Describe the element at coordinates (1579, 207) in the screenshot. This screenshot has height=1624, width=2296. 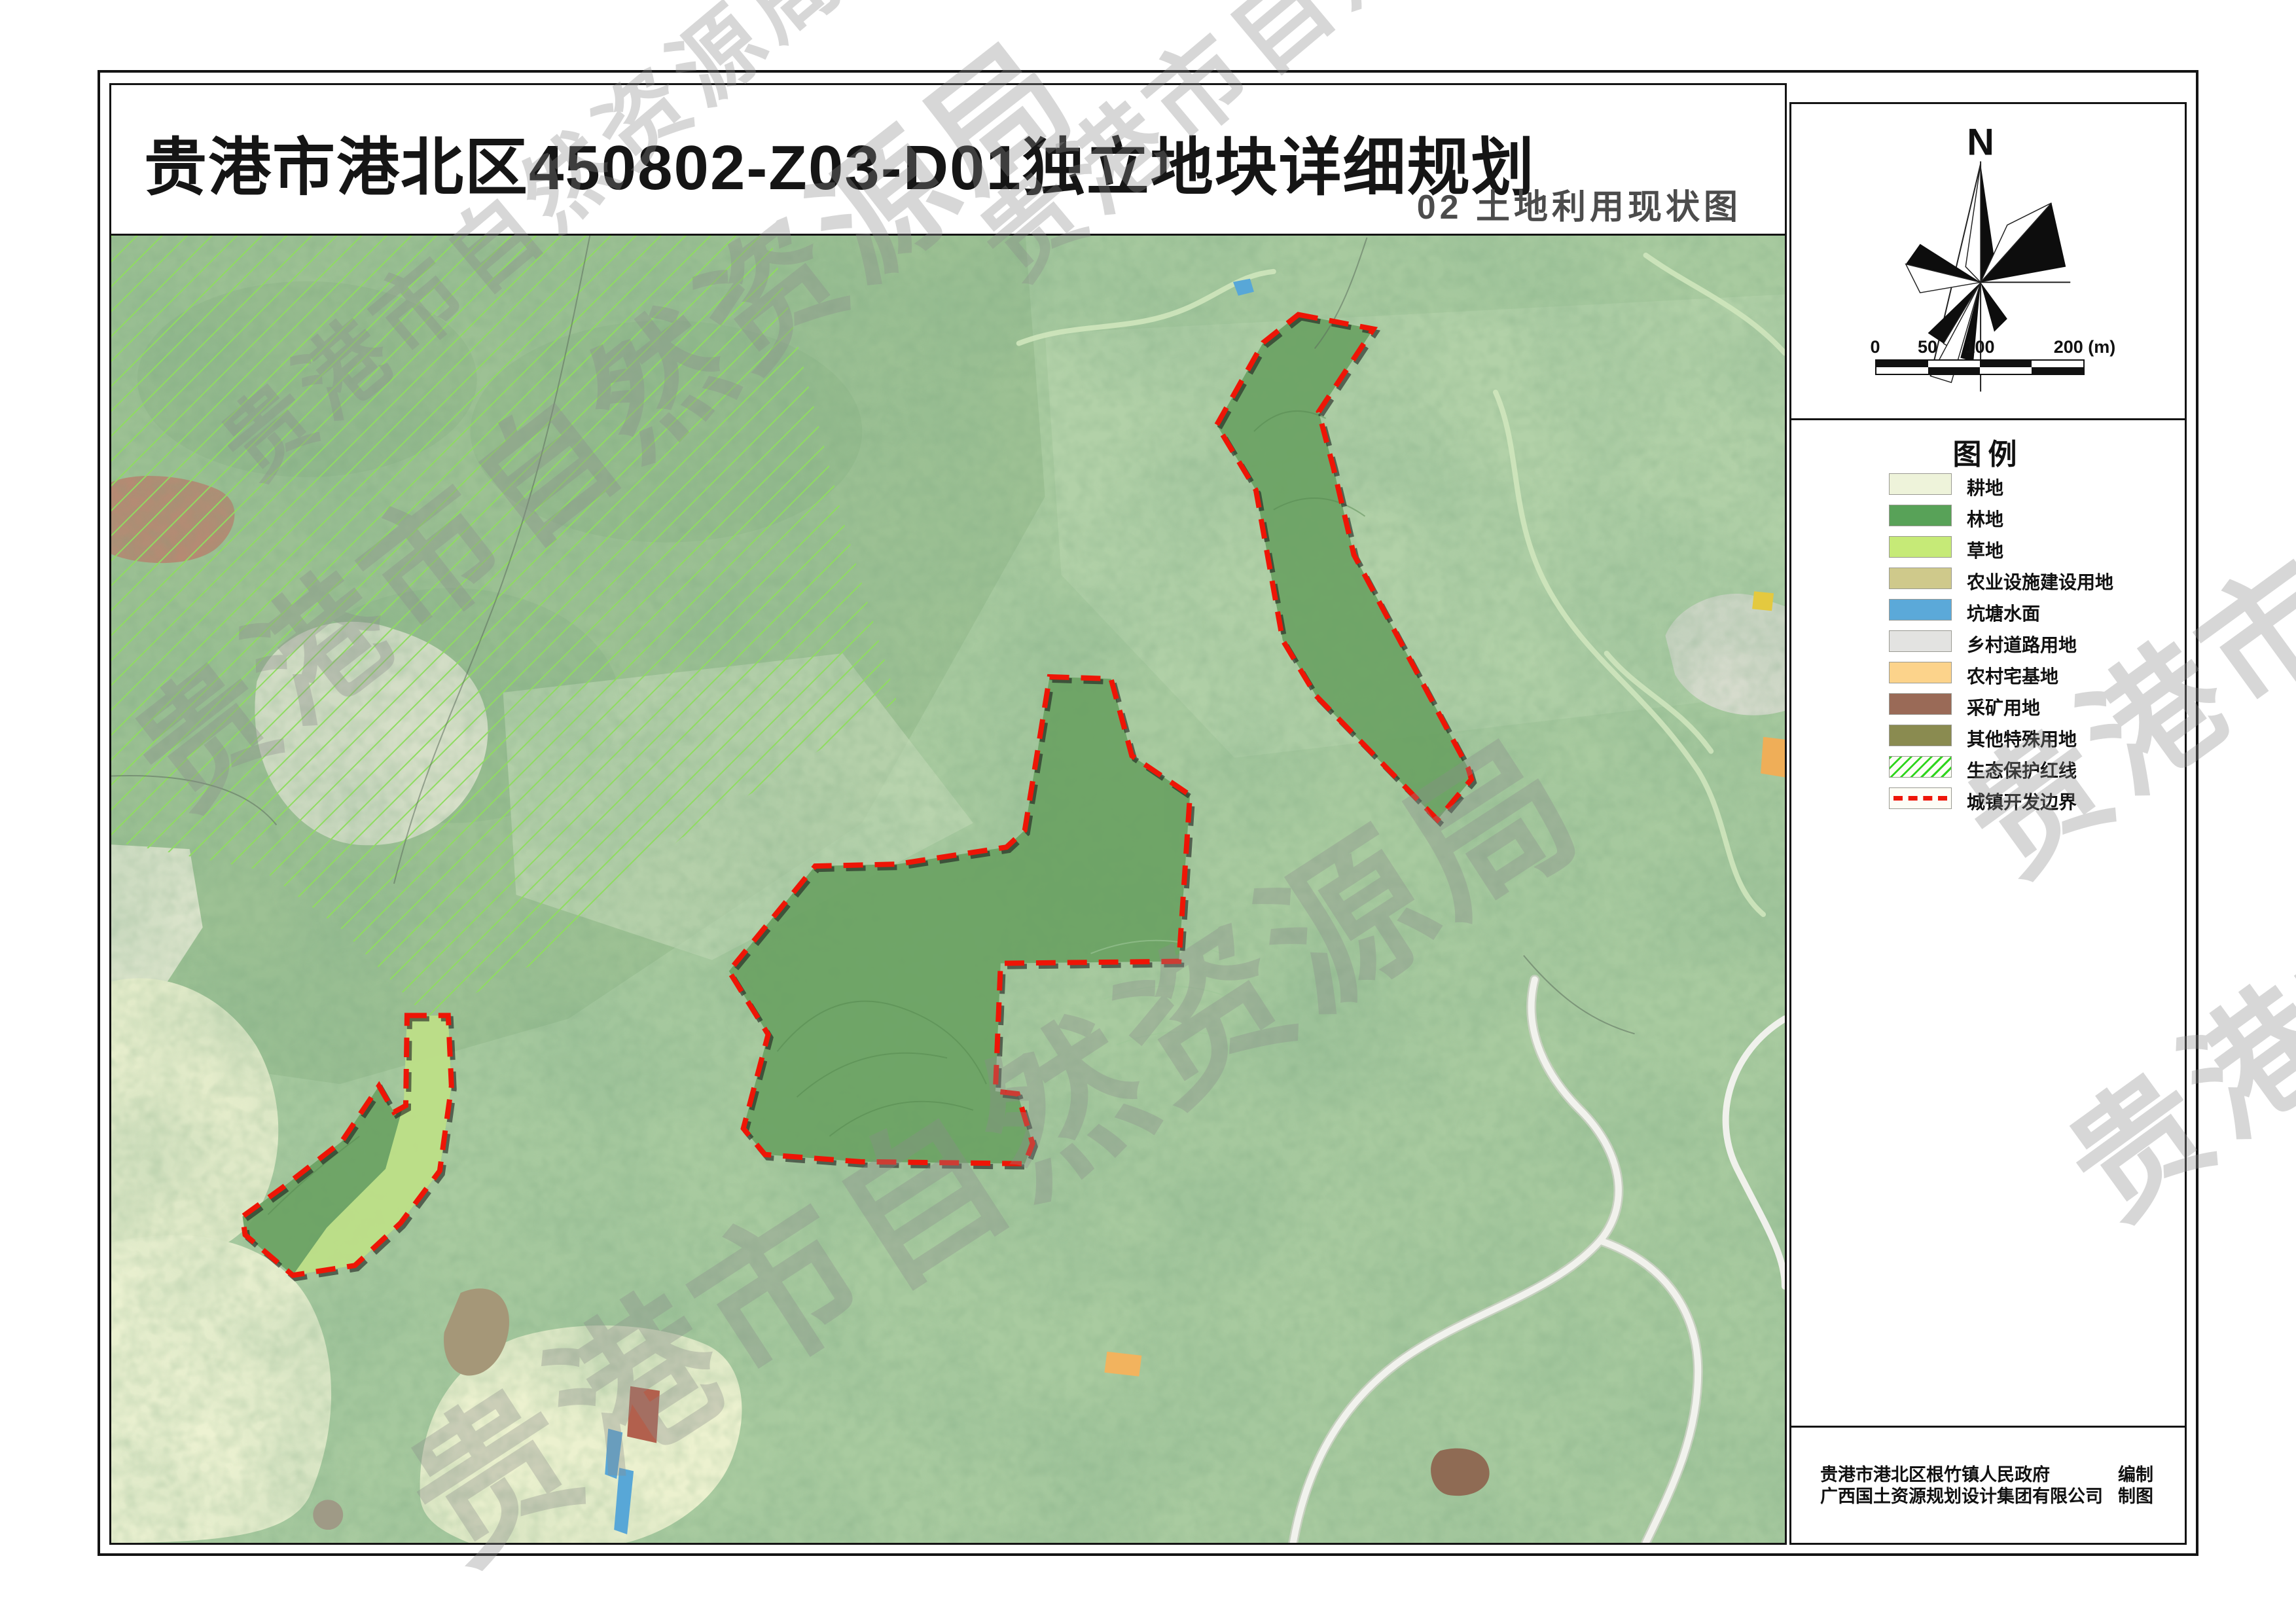
I see `page-subtitle: 02 土地利用现状图` at that location.